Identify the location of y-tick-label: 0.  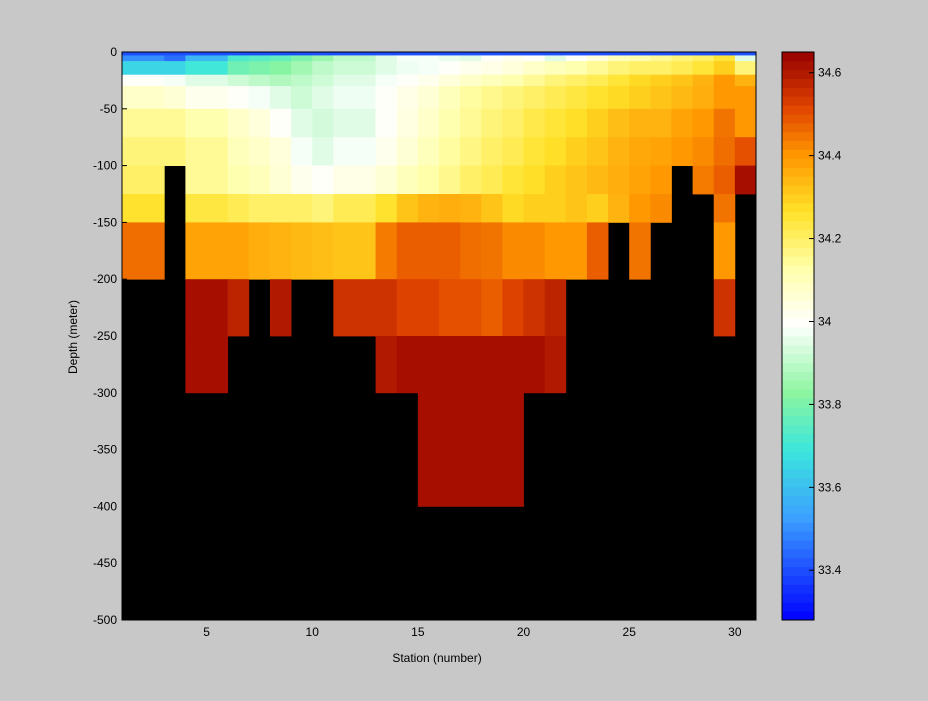
(113, 52).